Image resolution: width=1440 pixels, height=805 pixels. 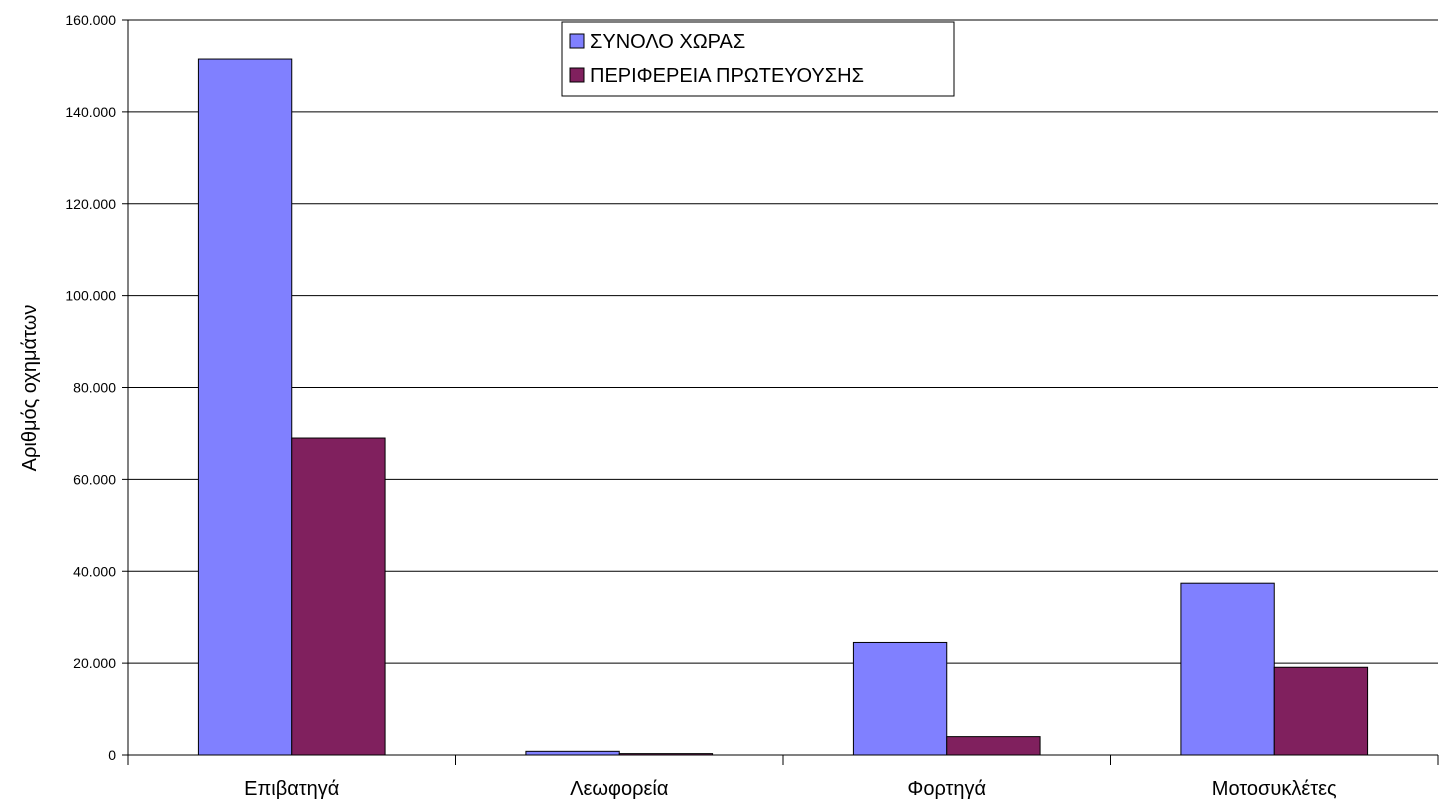 I want to click on legend-swatch-synolo-xoras, so click(x=577, y=41).